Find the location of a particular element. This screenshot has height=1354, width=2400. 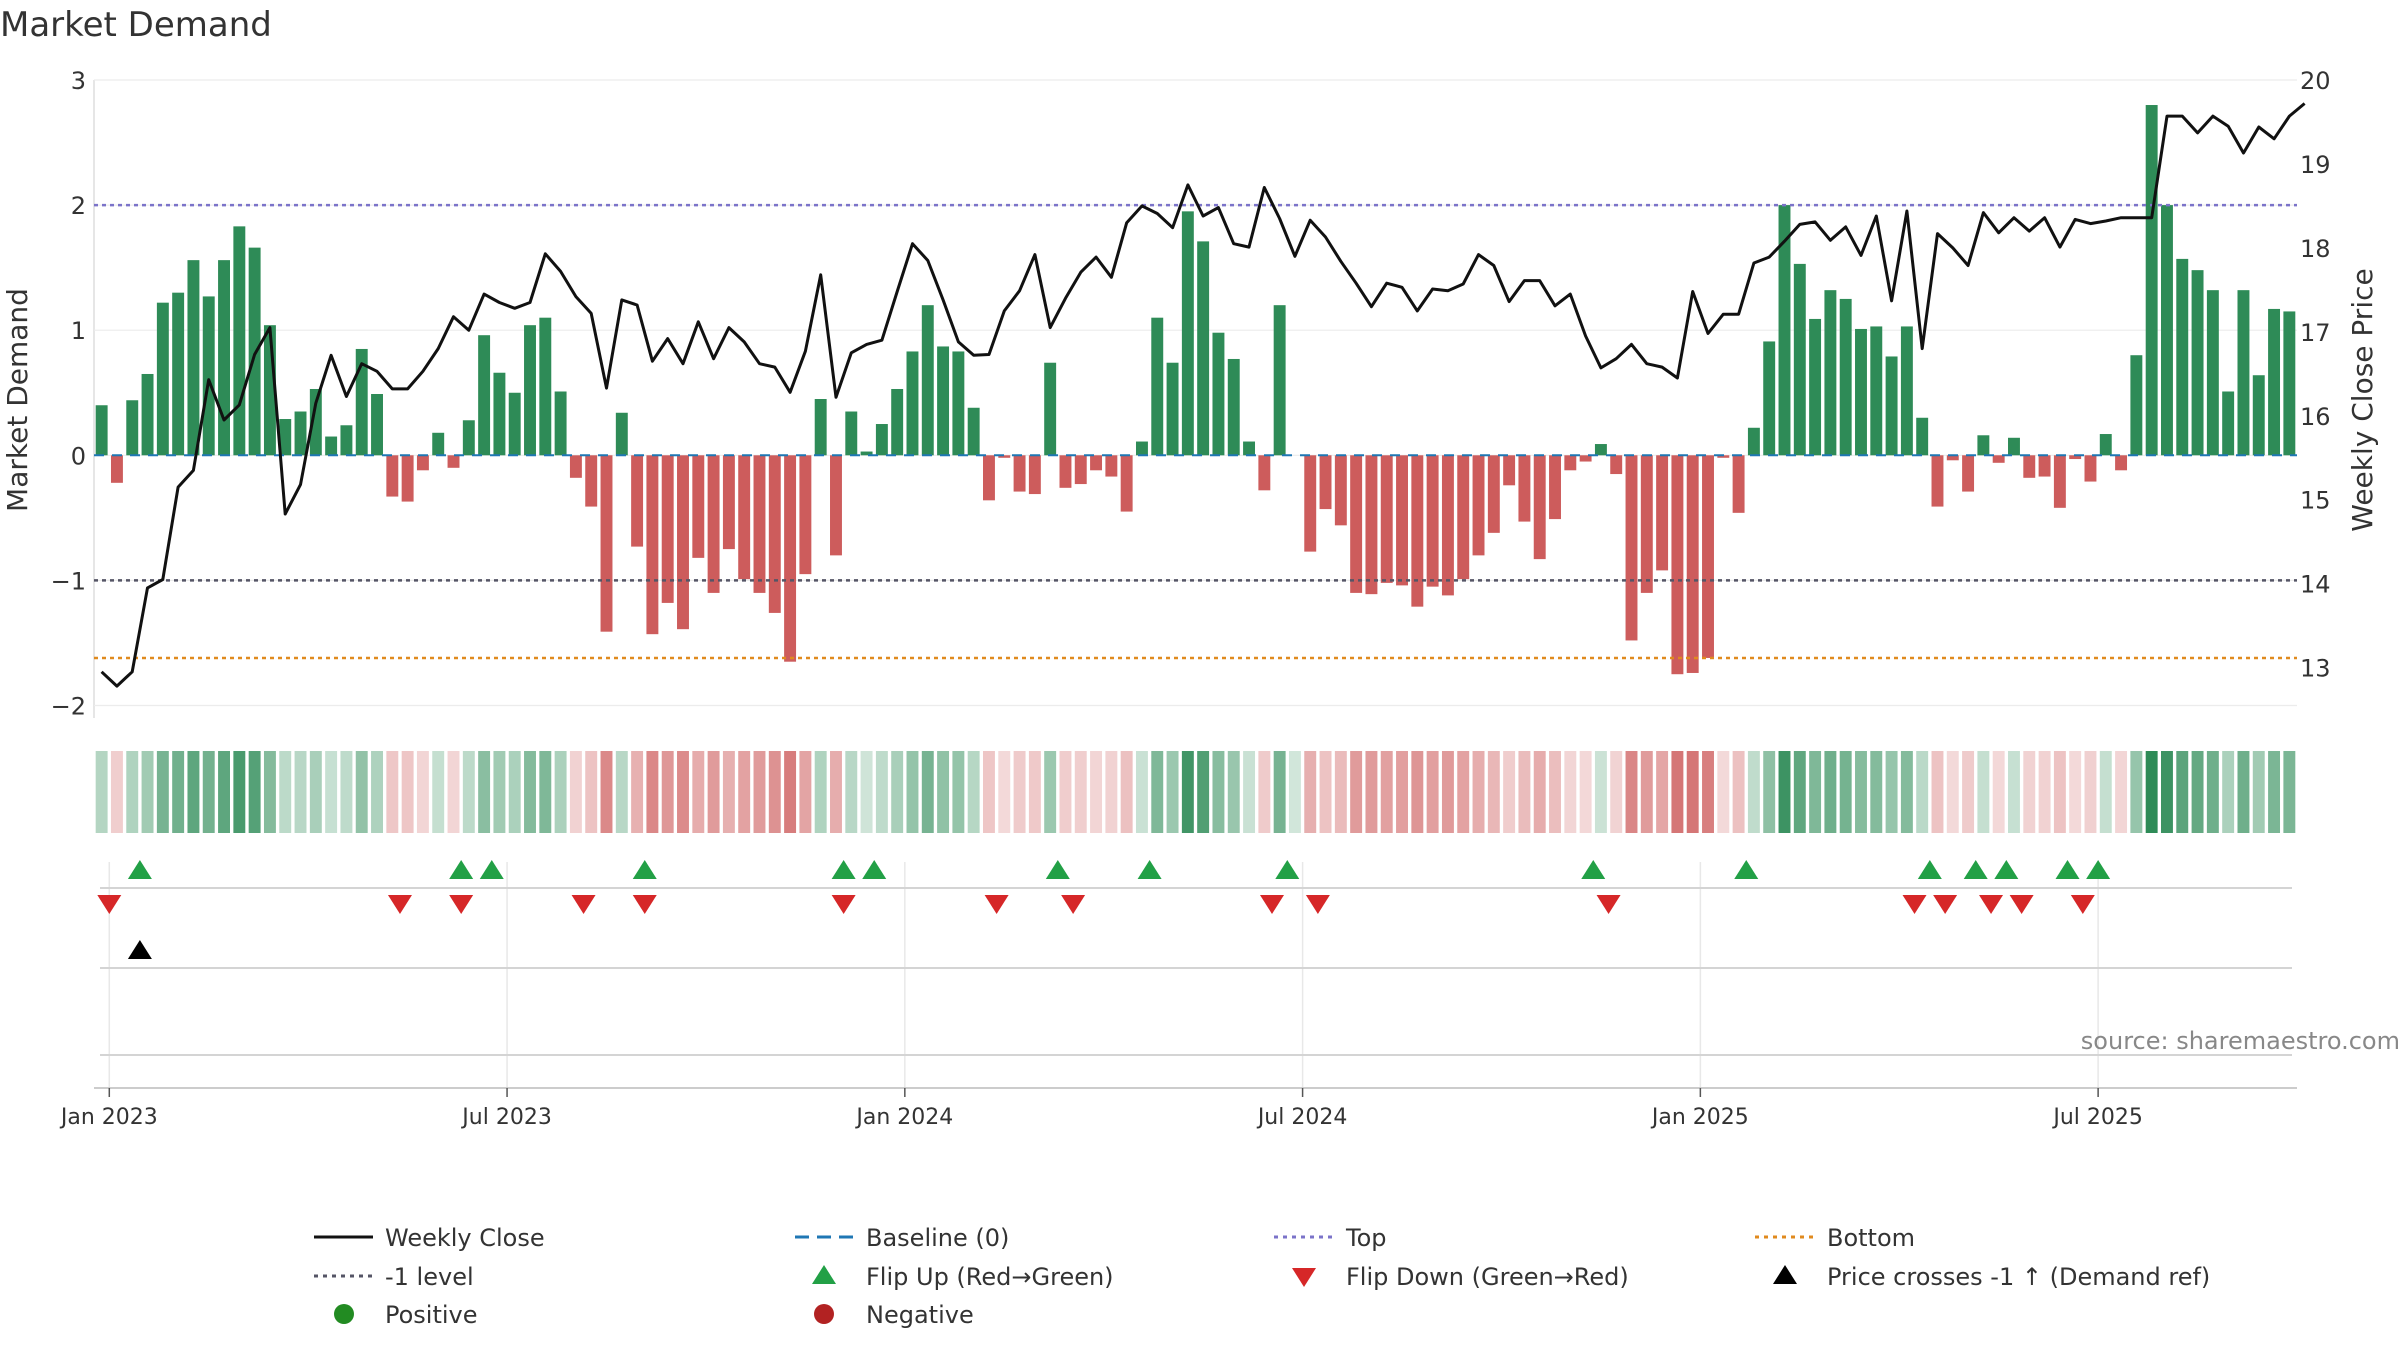

legend-minus-one-label: -1 level is located at coordinates (429, 1277).